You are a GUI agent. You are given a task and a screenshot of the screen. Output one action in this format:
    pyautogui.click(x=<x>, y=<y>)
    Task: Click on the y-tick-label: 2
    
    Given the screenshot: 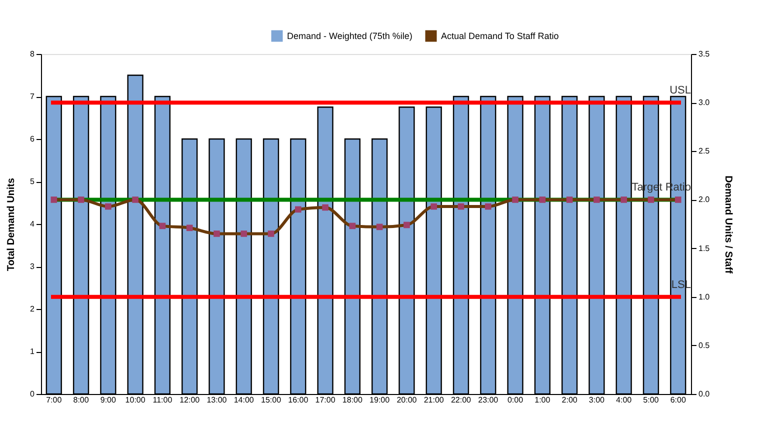 What is the action you would take?
    pyautogui.click(x=33, y=309)
    